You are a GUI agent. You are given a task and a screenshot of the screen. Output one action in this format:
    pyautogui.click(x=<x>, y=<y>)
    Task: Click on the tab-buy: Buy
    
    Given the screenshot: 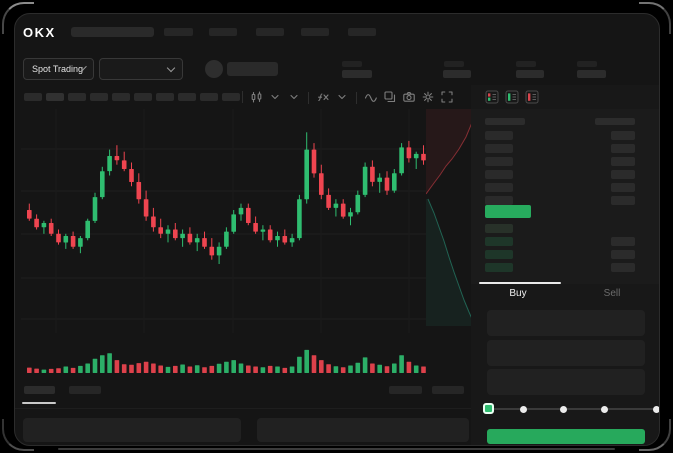 What is the action you would take?
    pyautogui.click(x=518, y=293)
    